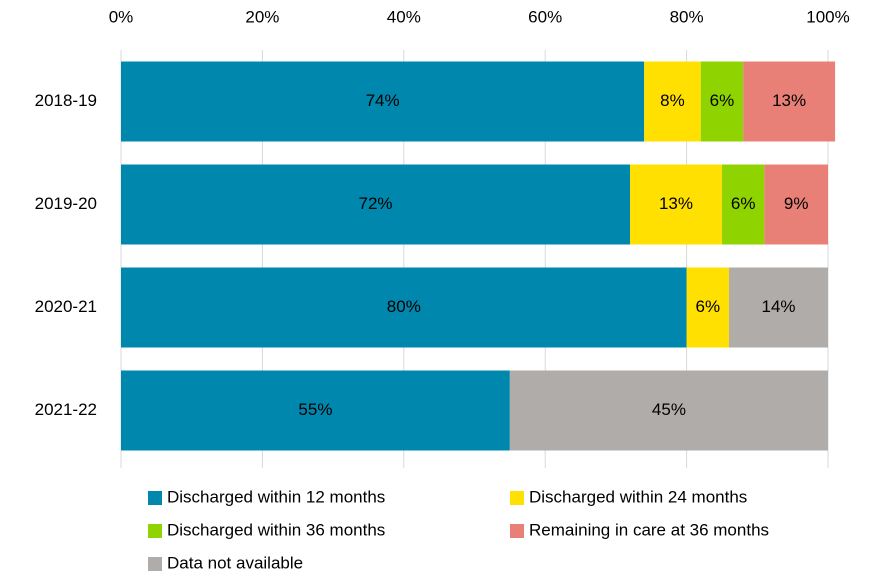 This screenshot has height=575, width=871. Describe the element at coordinates (66, 203) in the screenshot. I see `y-tick-label: 2019-20` at that location.